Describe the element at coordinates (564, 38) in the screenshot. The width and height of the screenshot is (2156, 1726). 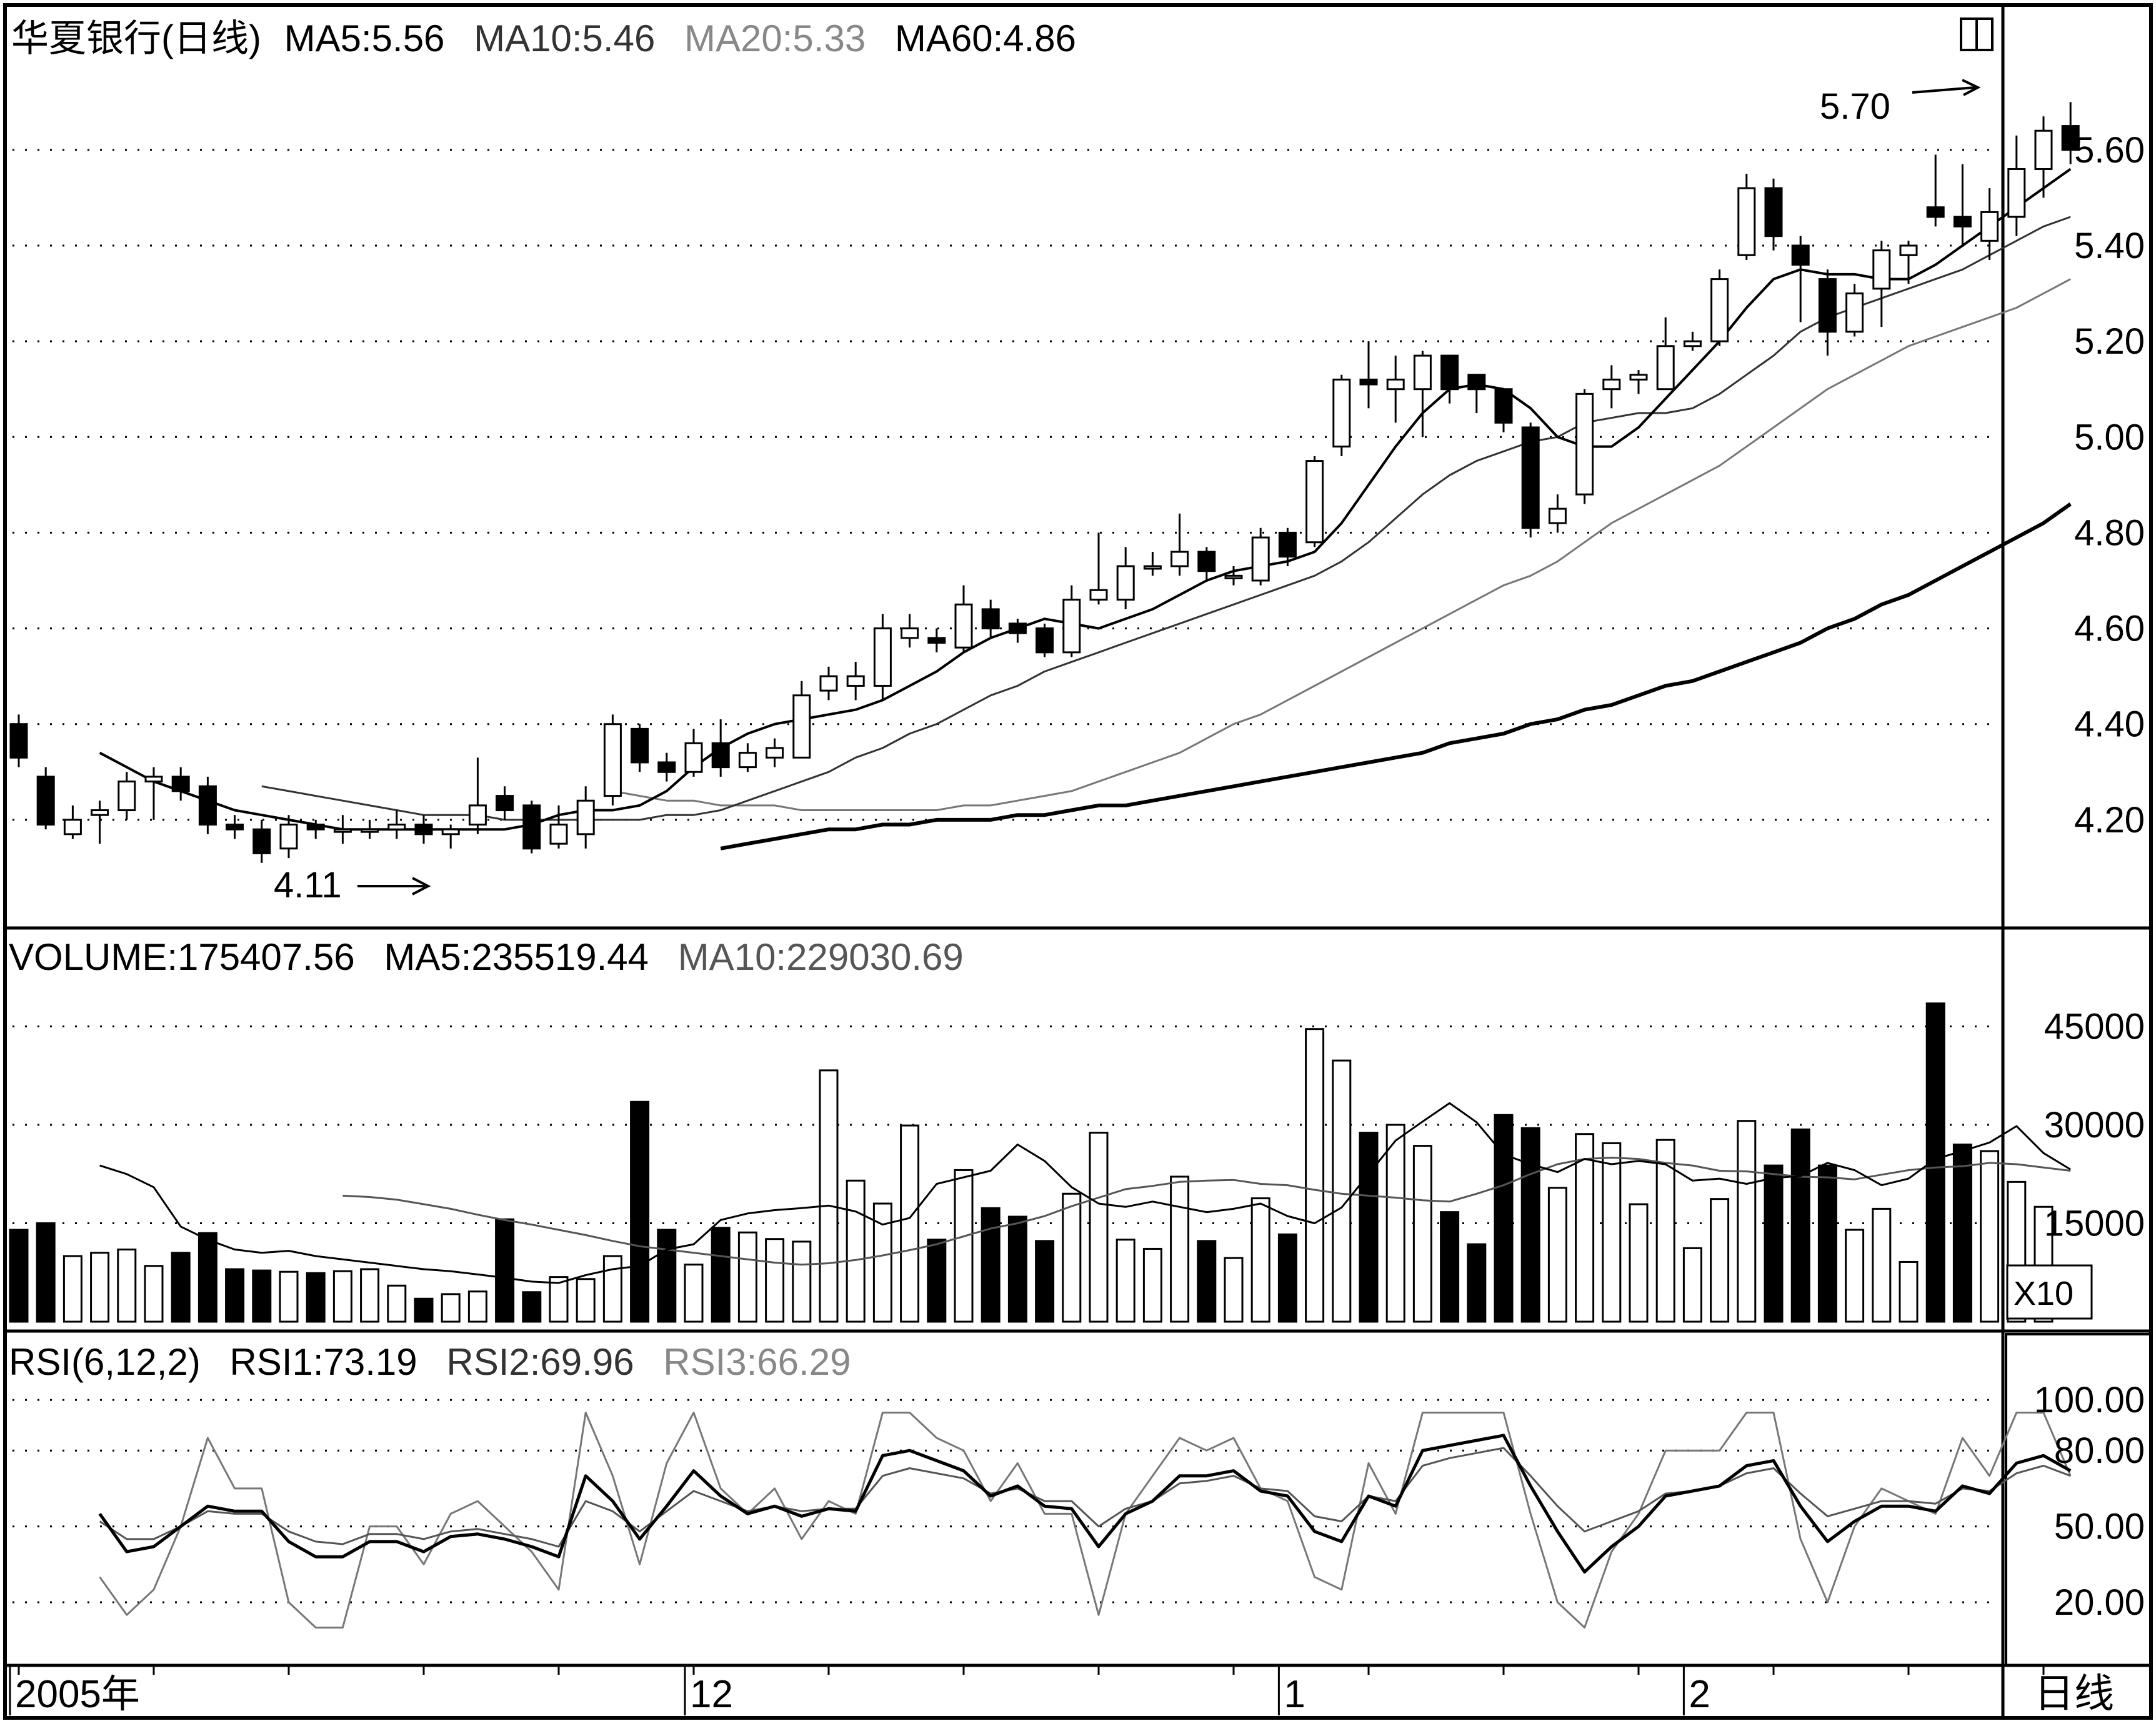
I see `legend-ma10: MA10:5.46` at that location.